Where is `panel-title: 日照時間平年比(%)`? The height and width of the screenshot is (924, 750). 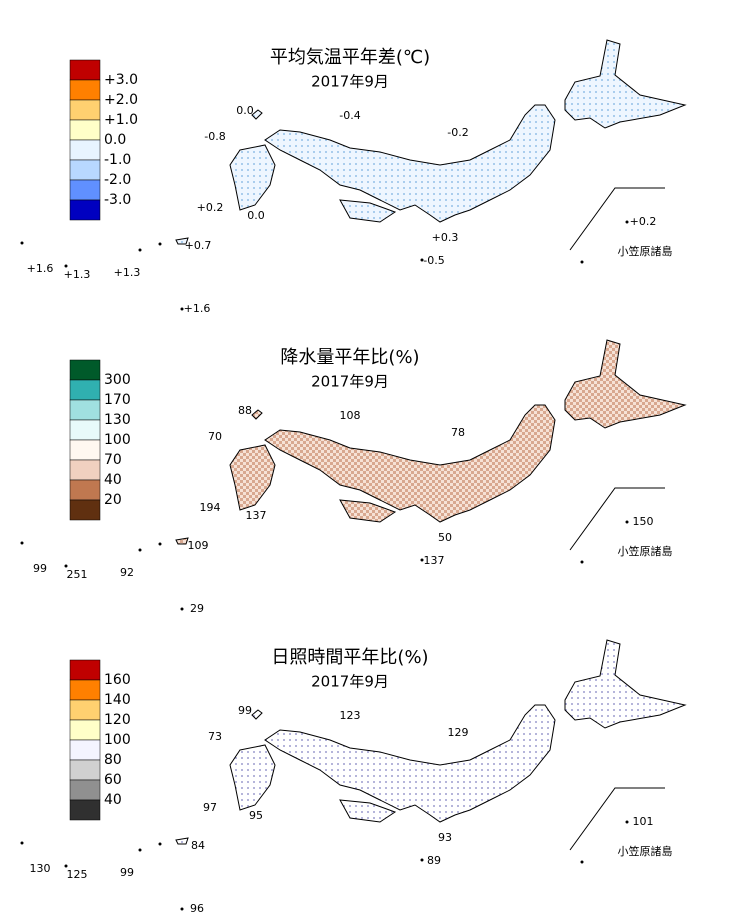 panel-title: 日照時間平年比(%) is located at coordinates (349, 657).